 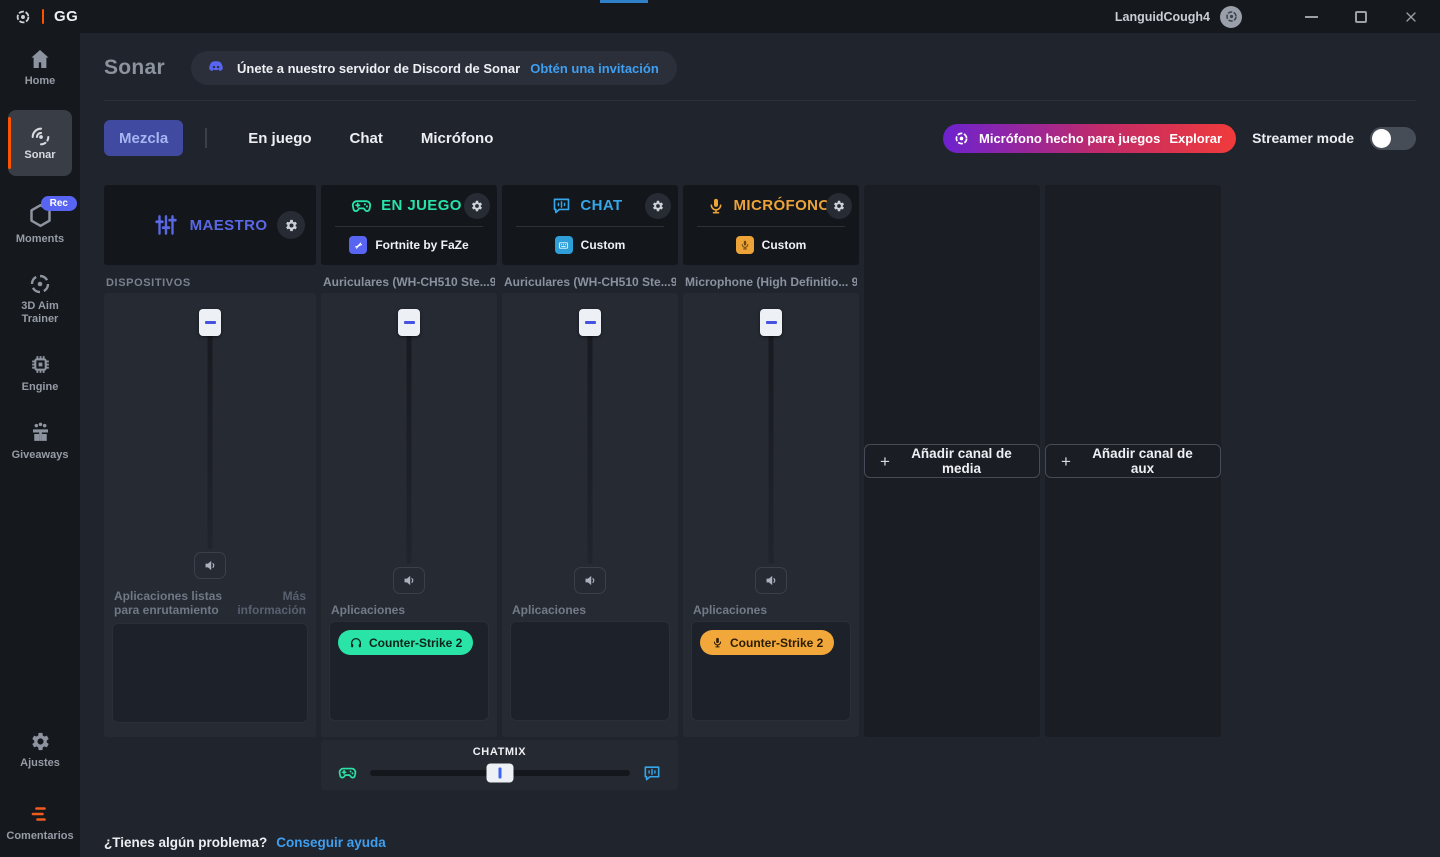 I want to click on tab-chat: Chat, so click(x=366, y=138).